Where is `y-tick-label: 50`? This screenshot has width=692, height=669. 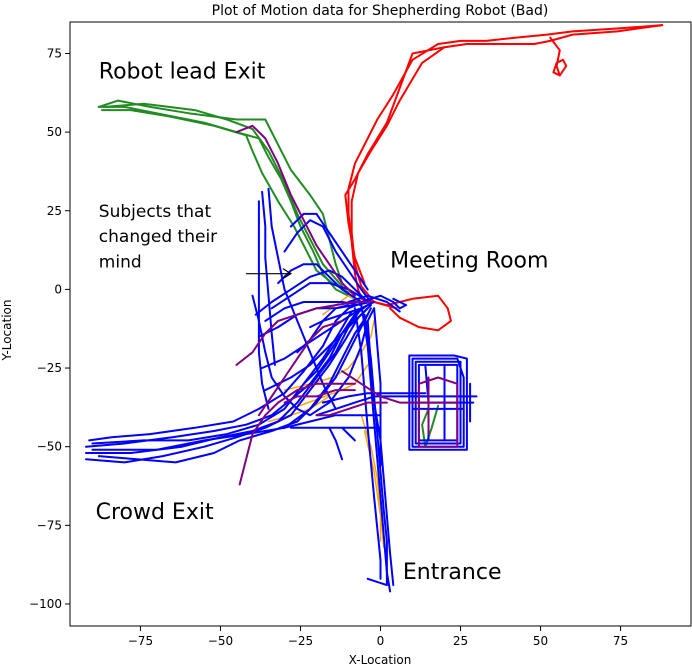
y-tick-label: 50 is located at coordinates (54, 132).